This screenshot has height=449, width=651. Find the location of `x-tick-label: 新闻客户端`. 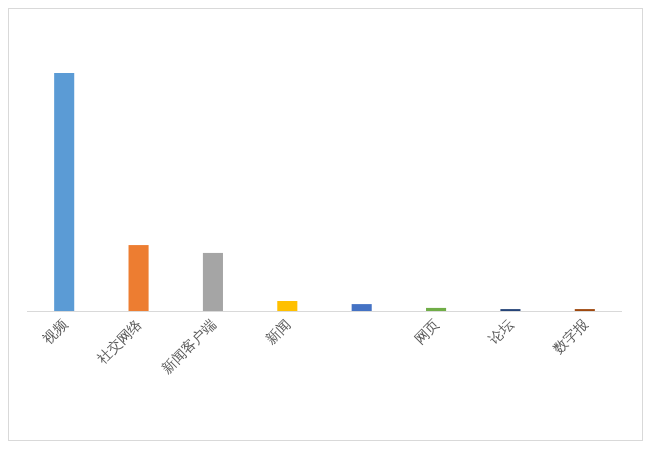

x-tick-label: 新闻客户端 is located at coordinates (189, 347).